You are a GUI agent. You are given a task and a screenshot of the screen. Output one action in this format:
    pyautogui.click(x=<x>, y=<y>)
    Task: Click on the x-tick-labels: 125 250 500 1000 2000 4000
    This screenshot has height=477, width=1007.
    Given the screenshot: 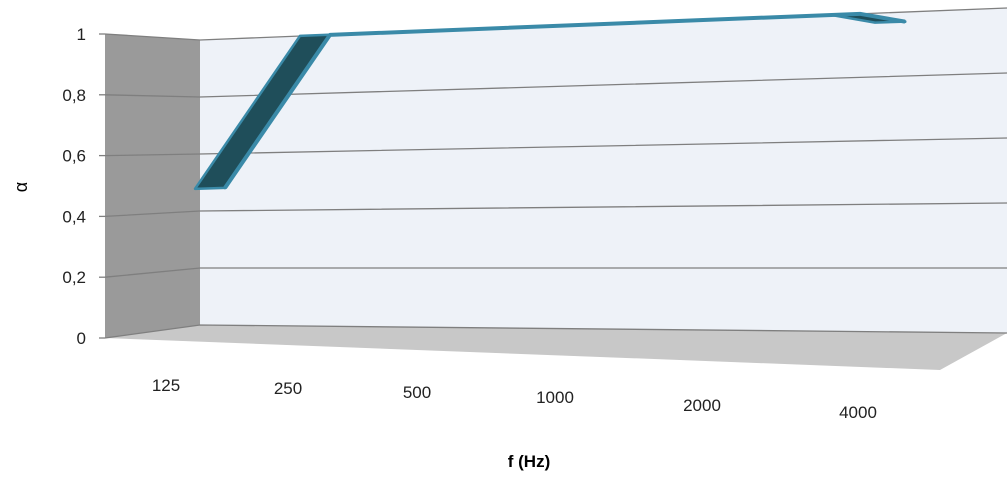 What is the action you would take?
    pyautogui.click(x=514, y=399)
    